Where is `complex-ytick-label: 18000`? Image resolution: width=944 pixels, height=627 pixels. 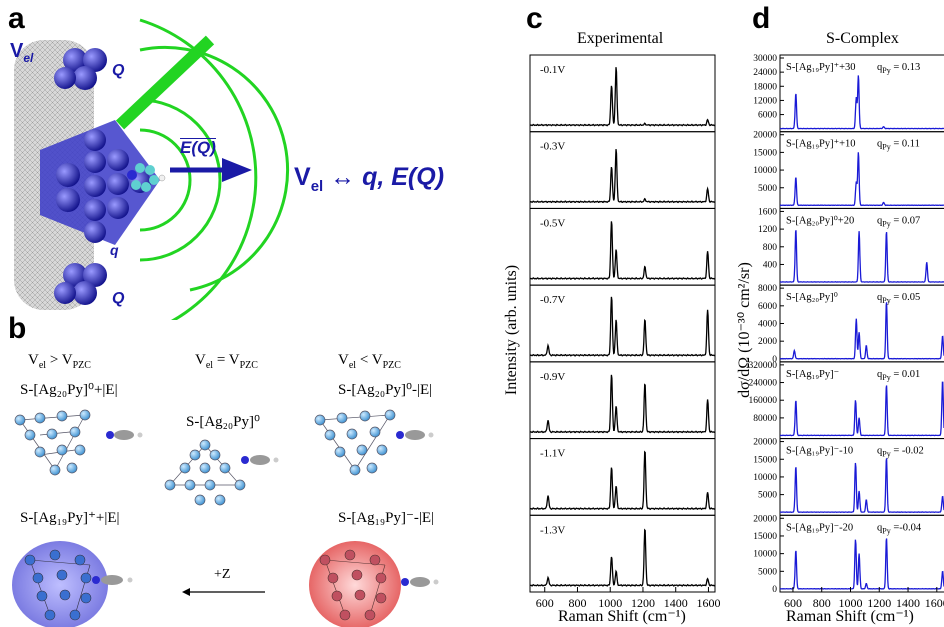
complex-ytick-label: 18000 is located at coordinates (765, 87).